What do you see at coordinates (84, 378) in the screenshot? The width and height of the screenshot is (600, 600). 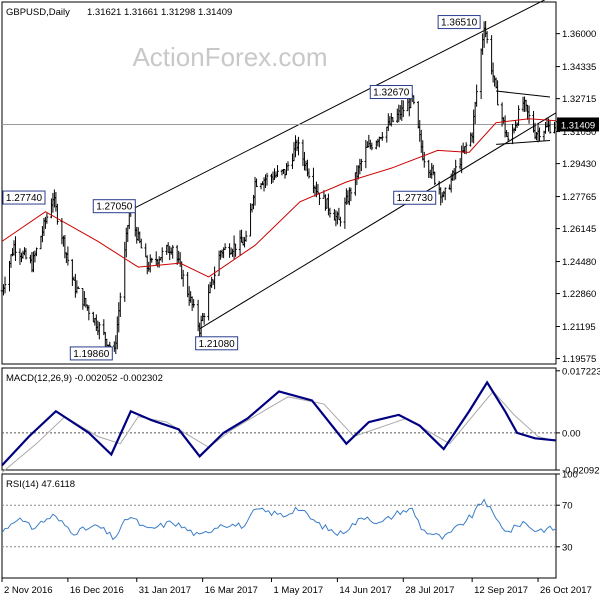 I see `macd-title: MACD(12,26,9) -0.002052 -0.002302` at bounding box center [84, 378].